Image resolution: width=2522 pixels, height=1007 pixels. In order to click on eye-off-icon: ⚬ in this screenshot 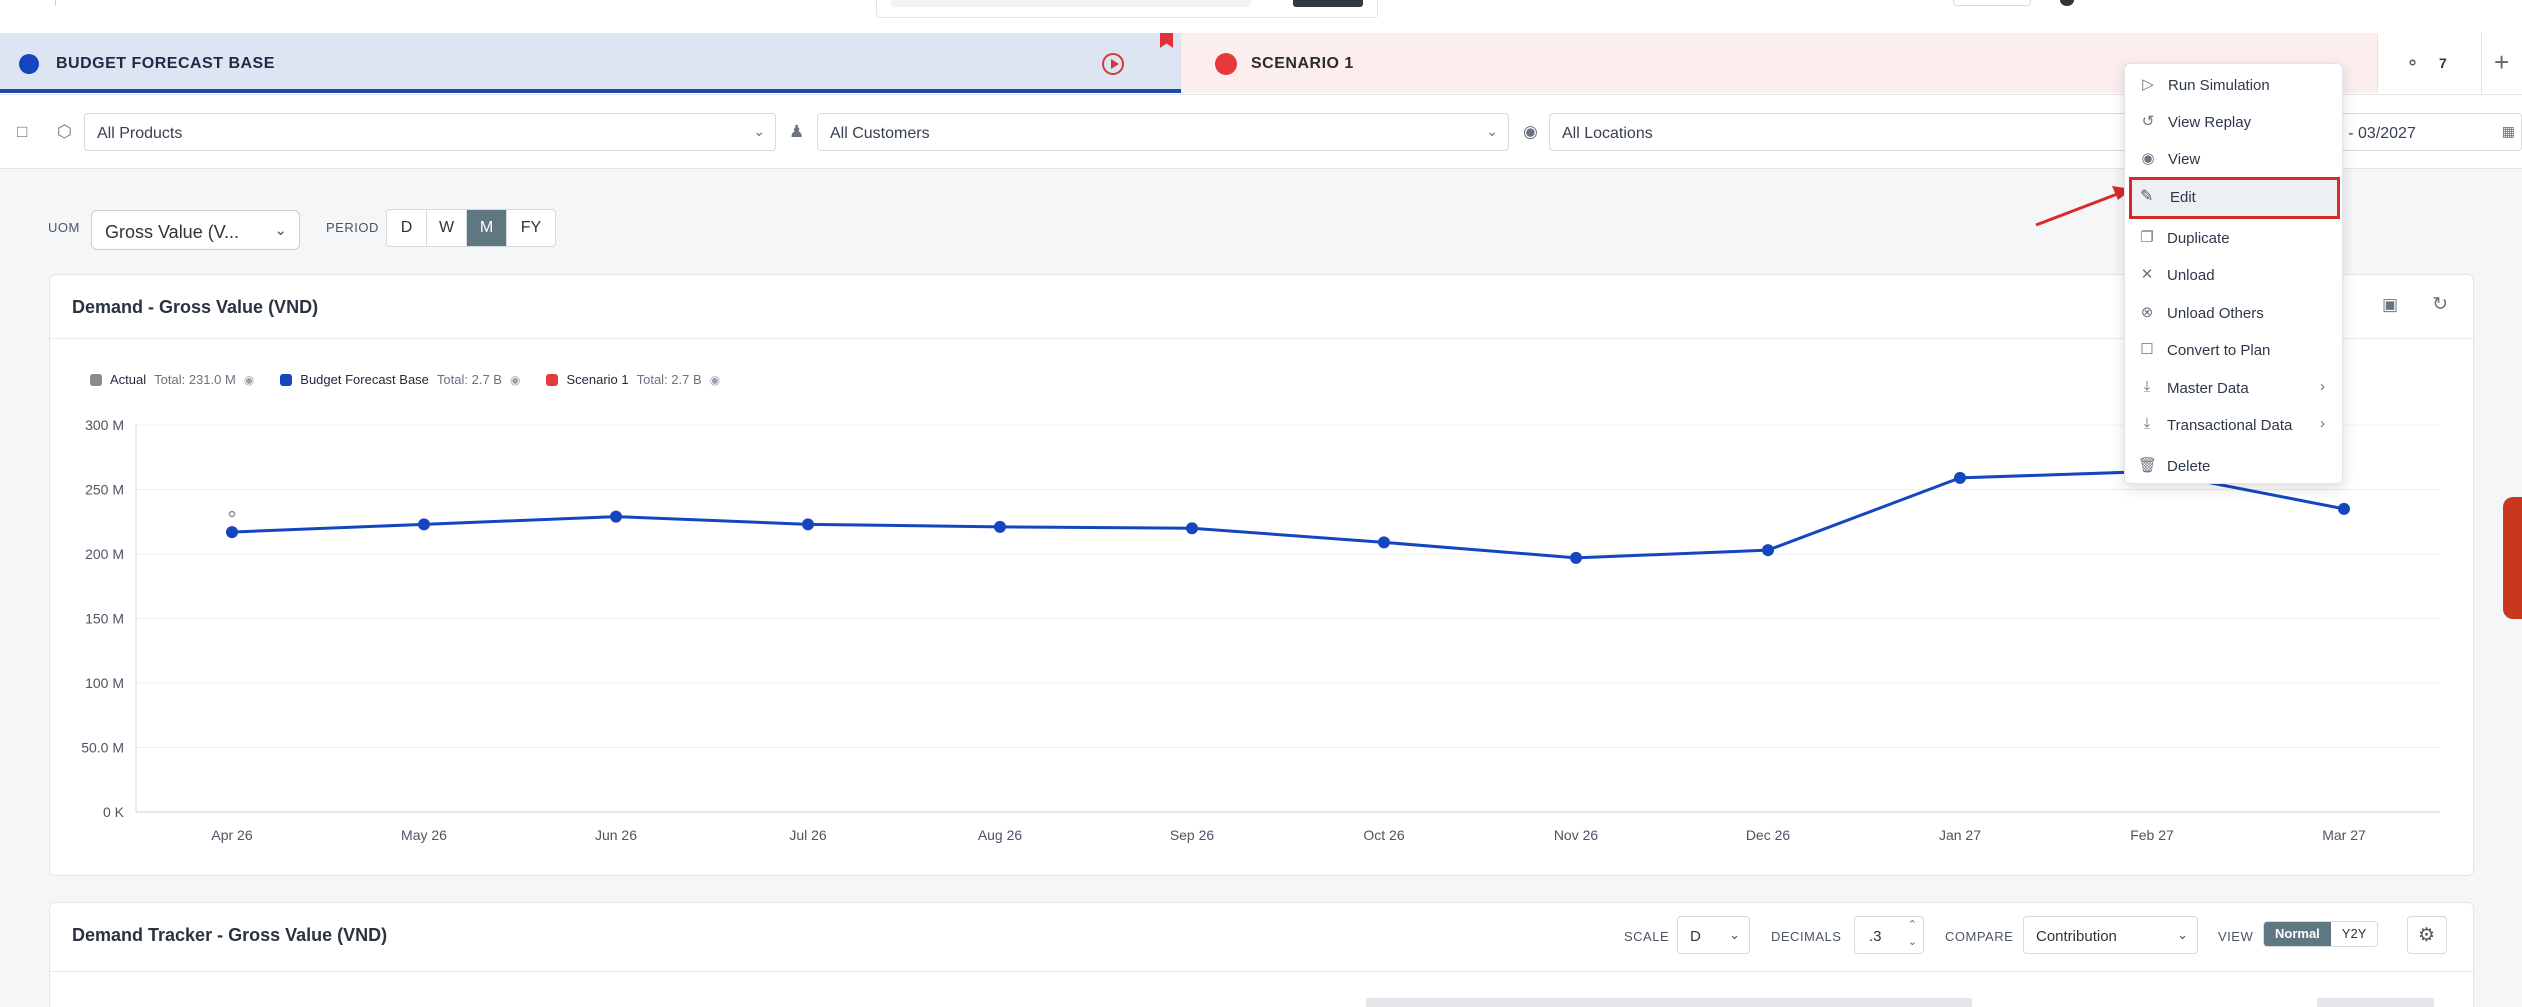, I will do `click(2413, 63)`.